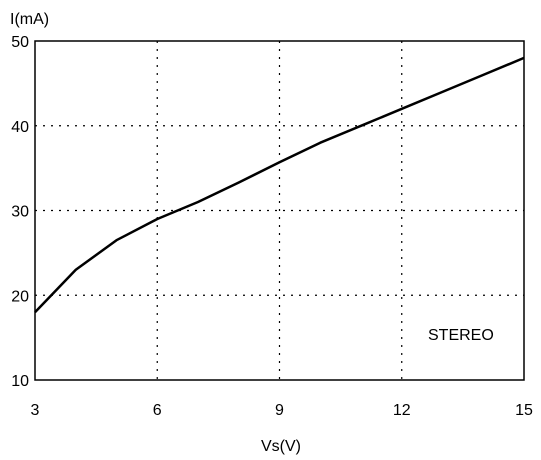 Image resolution: width=541 pixels, height=460 pixels. I want to click on y-tick-label: 10, so click(20, 381).